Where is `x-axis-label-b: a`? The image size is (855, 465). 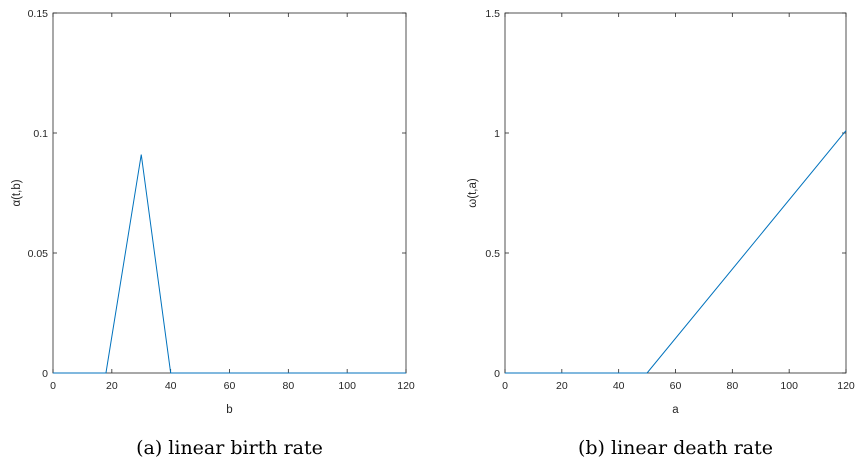 x-axis-label-b: a is located at coordinates (675, 410).